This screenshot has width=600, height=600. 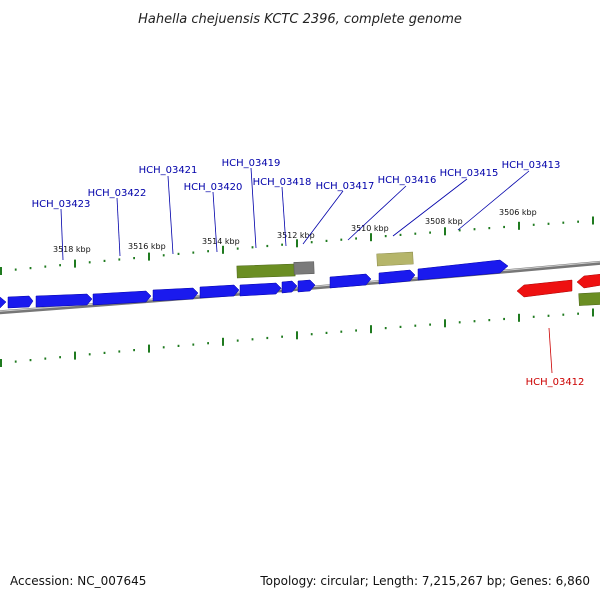 What do you see at coordinates (251, 163) in the screenshot?
I see `gene-label: HCH_03419` at bounding box center [251, 163].